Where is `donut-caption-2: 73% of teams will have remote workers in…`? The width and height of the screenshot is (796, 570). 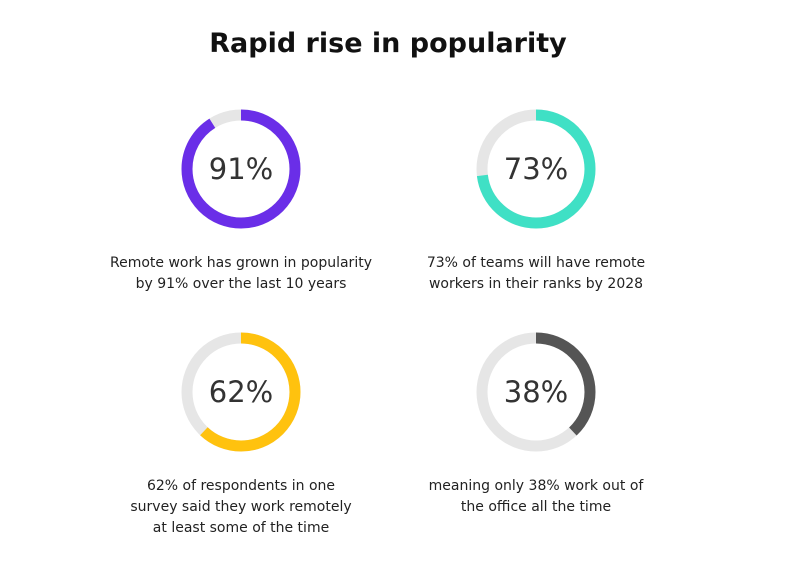
donut-caption-2: 73% of teams will have remote workers in… is located at coordinates (536, 273).